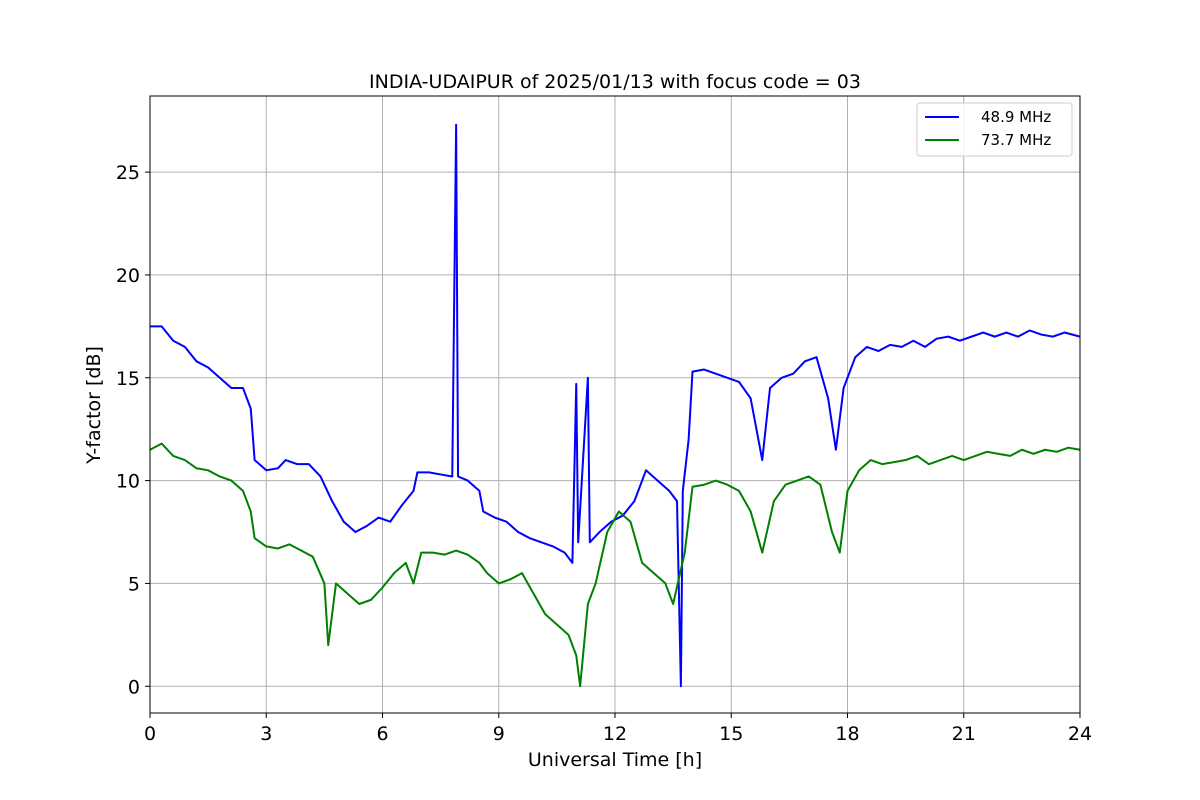 This screenshot has height=800, width=1200. I want to click on y-tick-label: 15, so click(128, 379).